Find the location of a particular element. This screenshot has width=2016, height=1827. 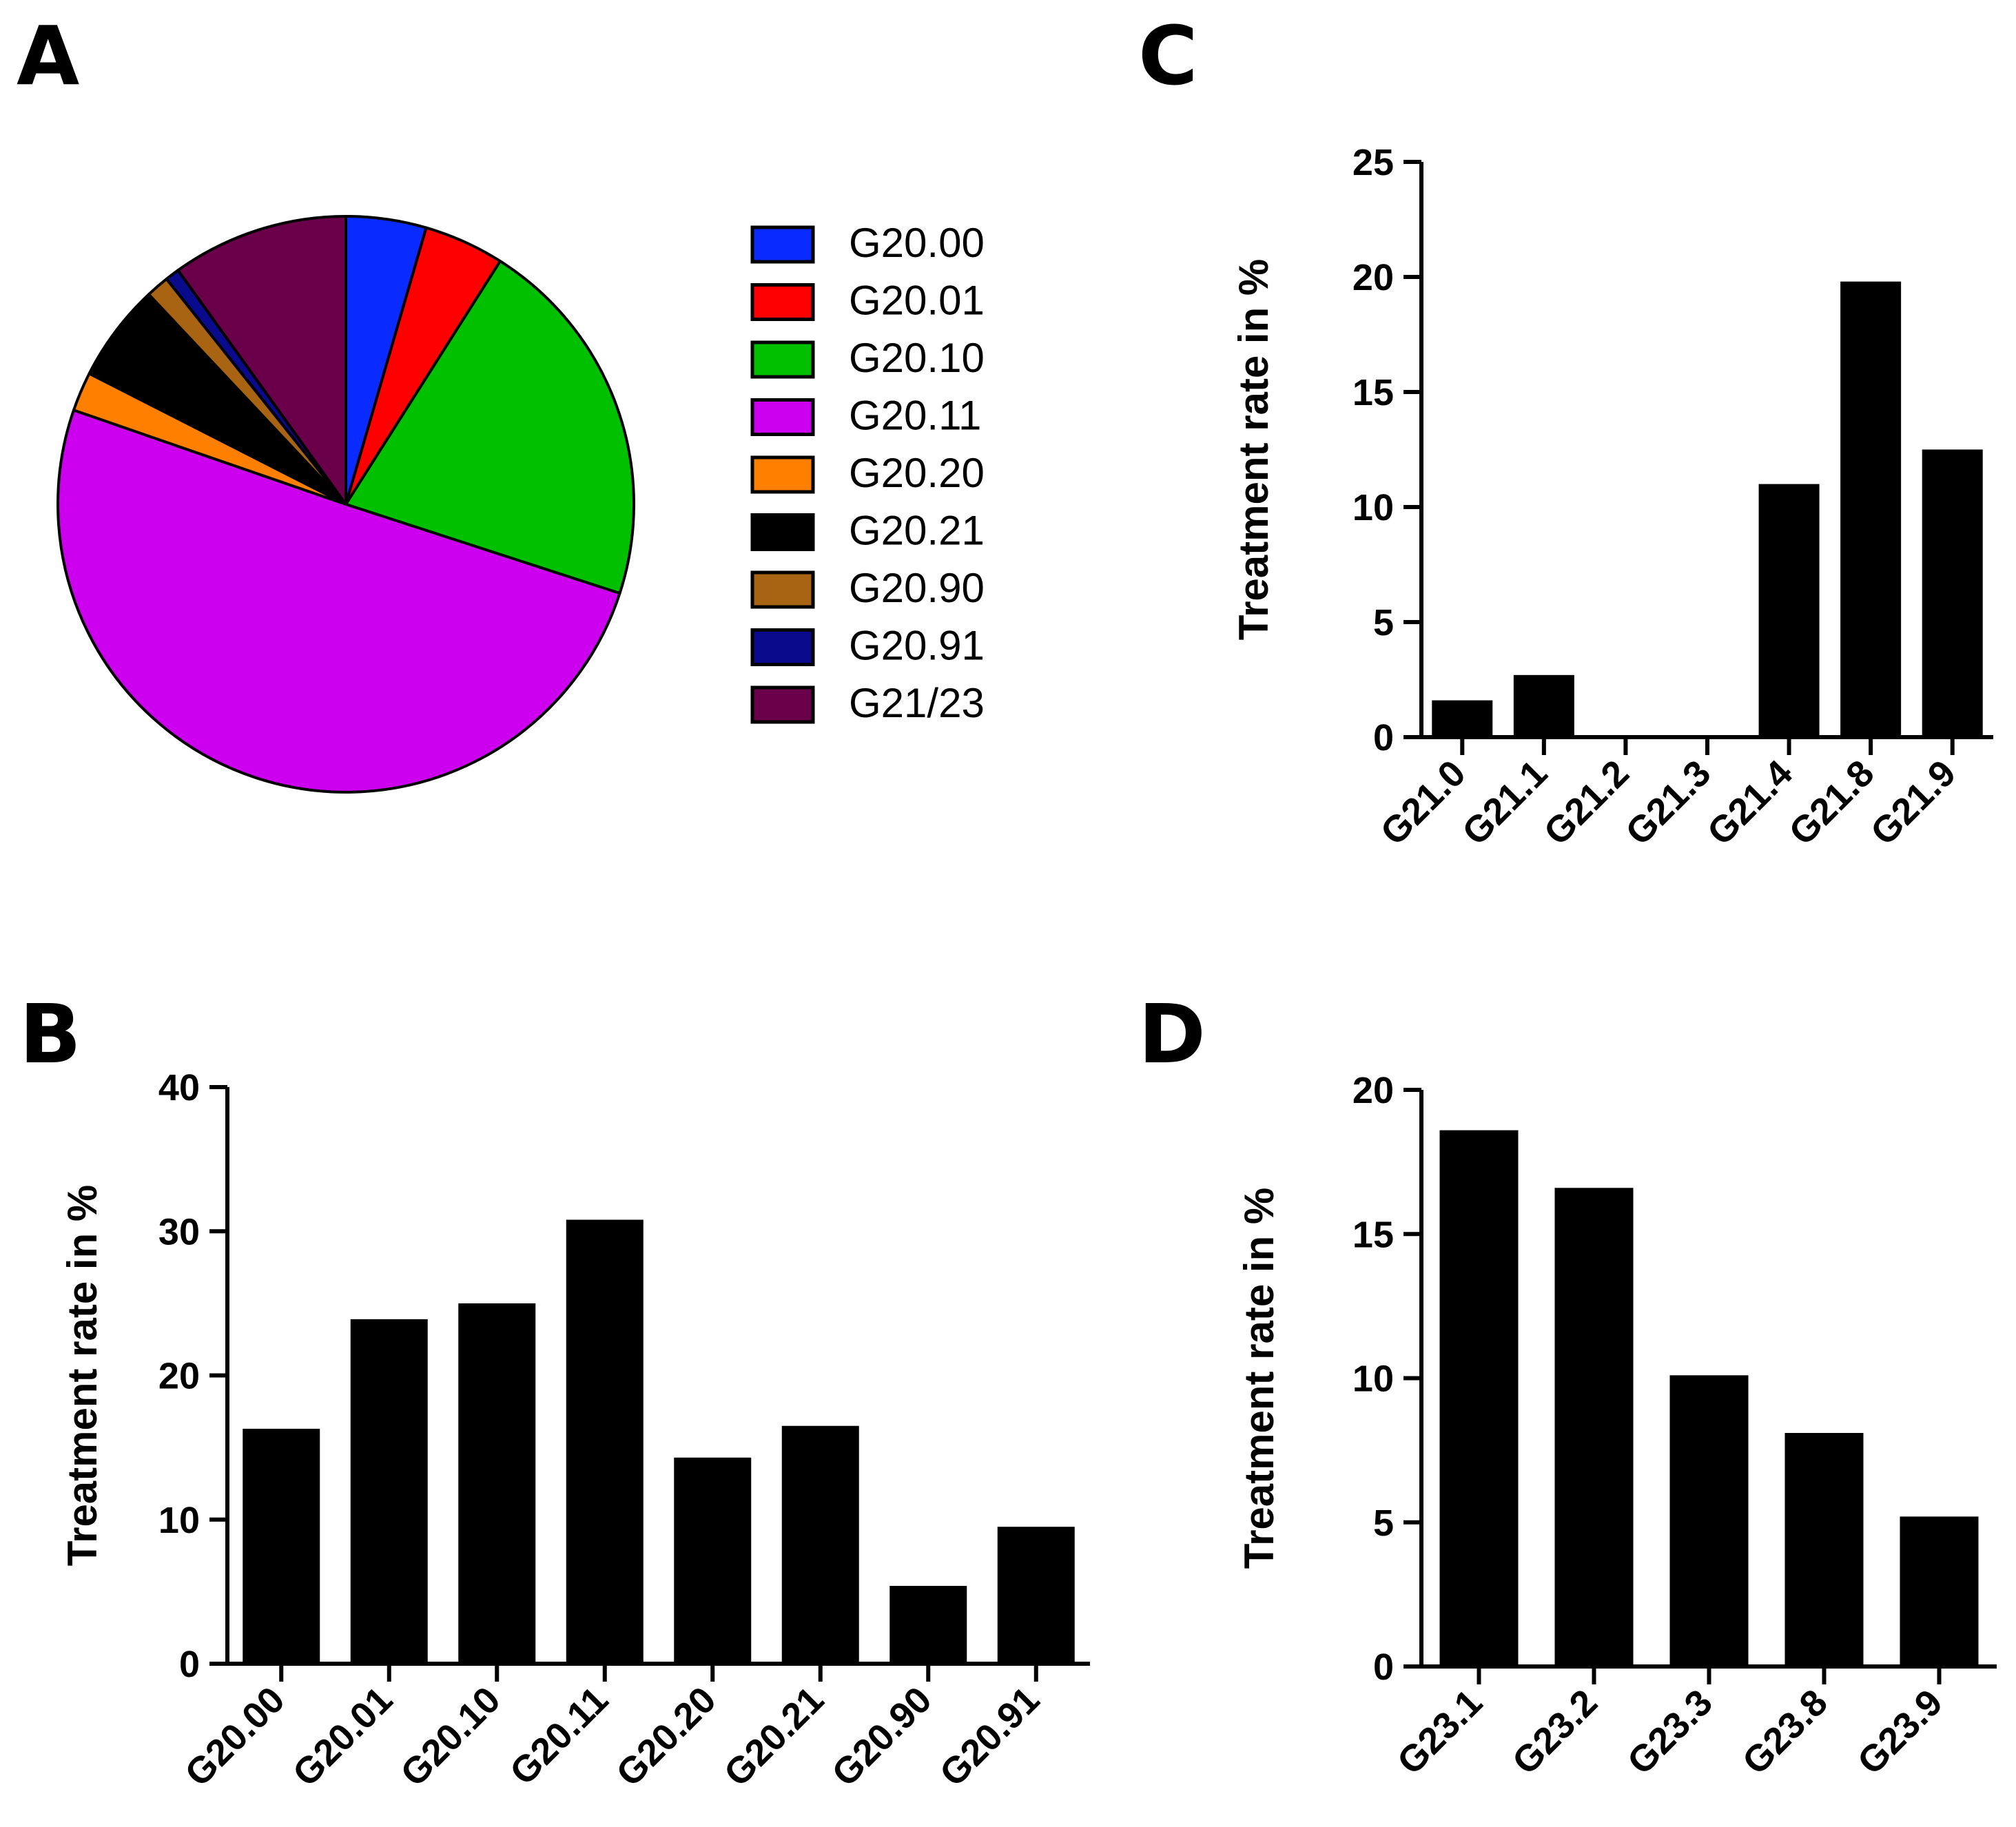

pie-chart is located at coordinates (345, 504).